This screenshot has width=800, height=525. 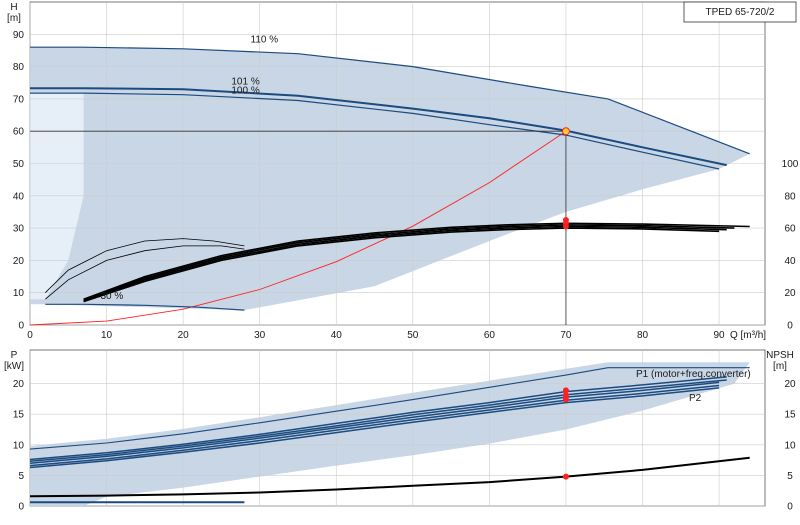 I want to click on power-left-tick-label: 10, so click(x=19, y=445).